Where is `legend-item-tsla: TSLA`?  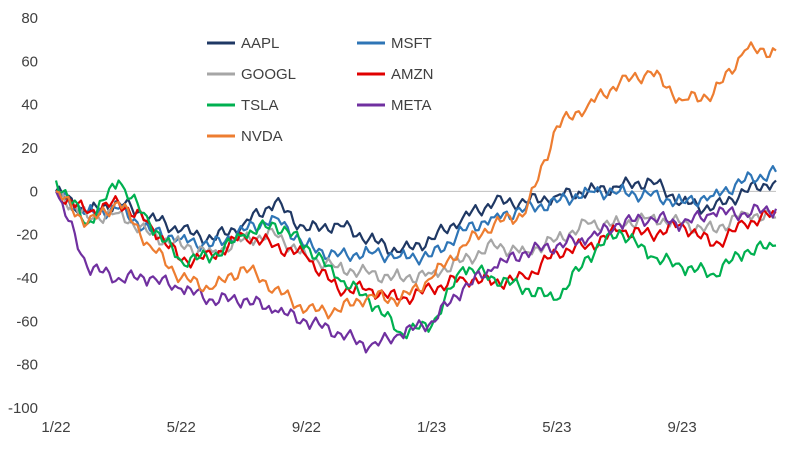 legend-item-tsla: TSLA is located at coordinates (243, 105).